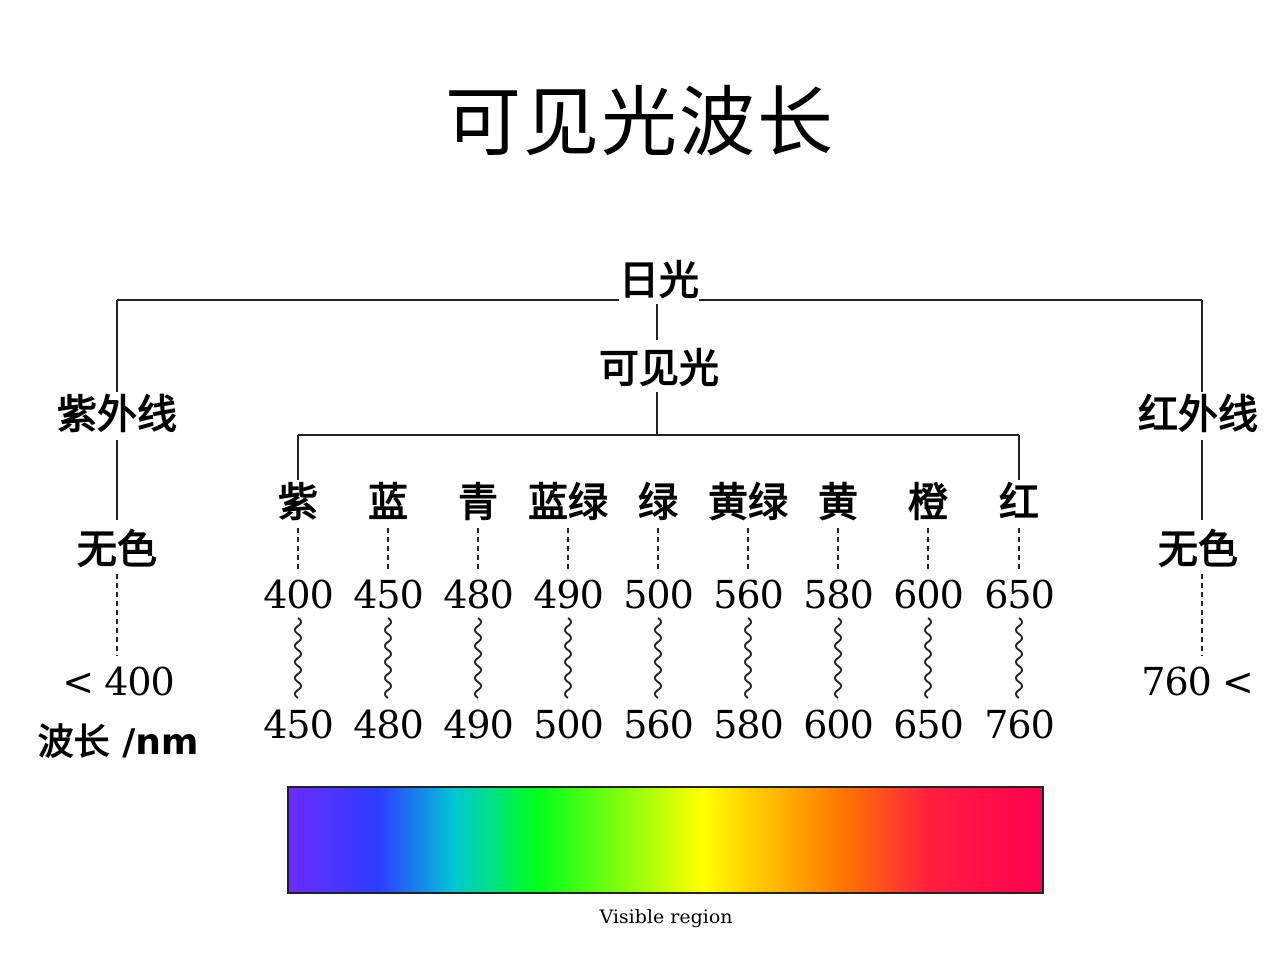 This screenshot has height=960, width=1280. What do you see at coordinates (838, 503) in the screenshot?
I see `color-name-6: 黄` at bounding box center [838, 503].